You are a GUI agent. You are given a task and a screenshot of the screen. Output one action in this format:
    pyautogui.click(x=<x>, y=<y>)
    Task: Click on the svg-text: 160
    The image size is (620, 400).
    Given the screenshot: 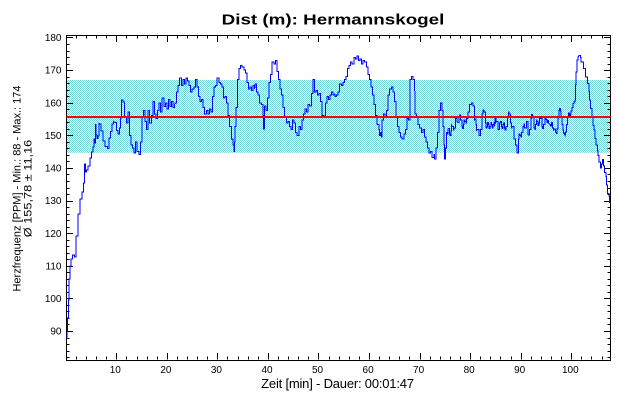 What is the action you would take?
    pyautogui.click(x=53, y=103)
    